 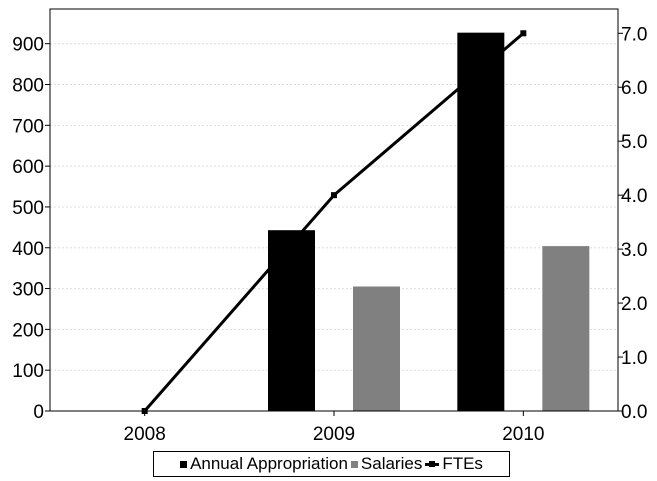 I want to click on legend-label-salaries: Salaries, so click(x=391, y=463).